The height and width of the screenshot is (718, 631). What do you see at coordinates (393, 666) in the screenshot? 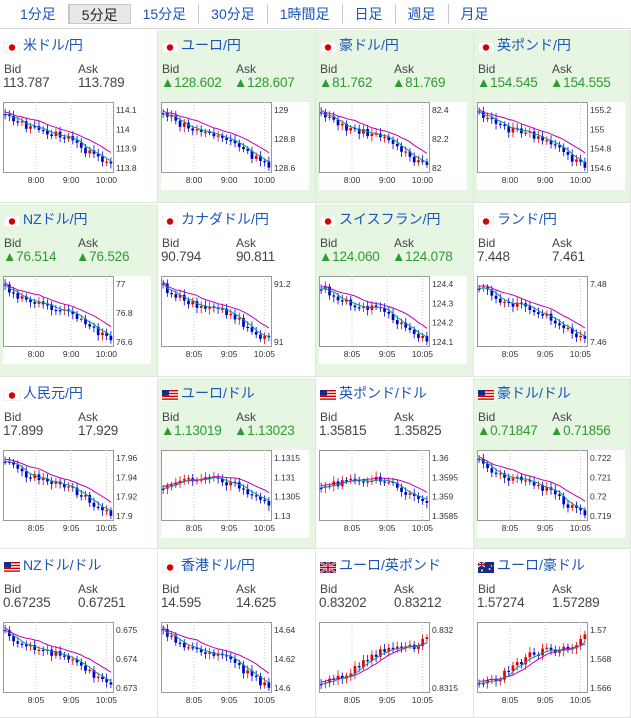
I see `chart-container: 0.832 0.8315 8:05 9:05 10:05` at bounding box center [393, 666].